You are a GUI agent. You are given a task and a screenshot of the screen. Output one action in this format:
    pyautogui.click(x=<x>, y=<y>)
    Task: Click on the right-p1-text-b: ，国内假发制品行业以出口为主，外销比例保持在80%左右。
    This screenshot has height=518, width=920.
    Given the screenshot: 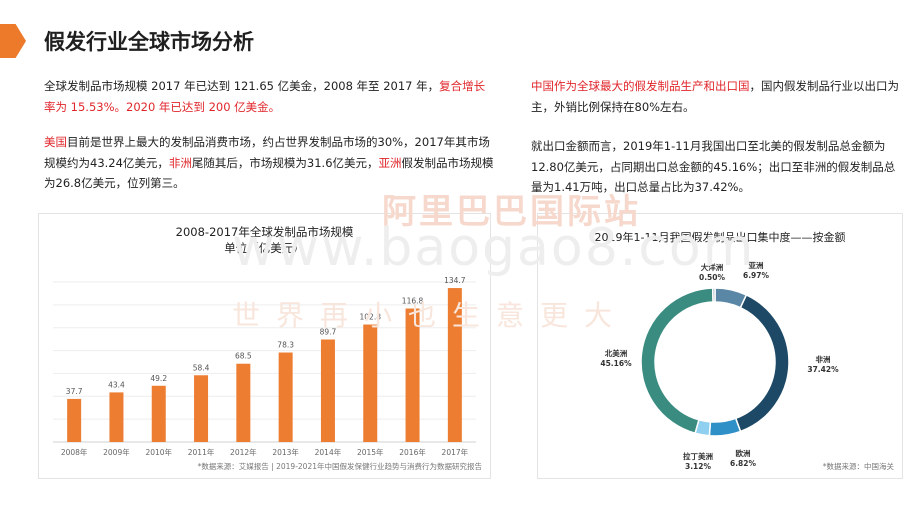 What is the action you would take?
    pyautogui.click(x=715, y=96)
    